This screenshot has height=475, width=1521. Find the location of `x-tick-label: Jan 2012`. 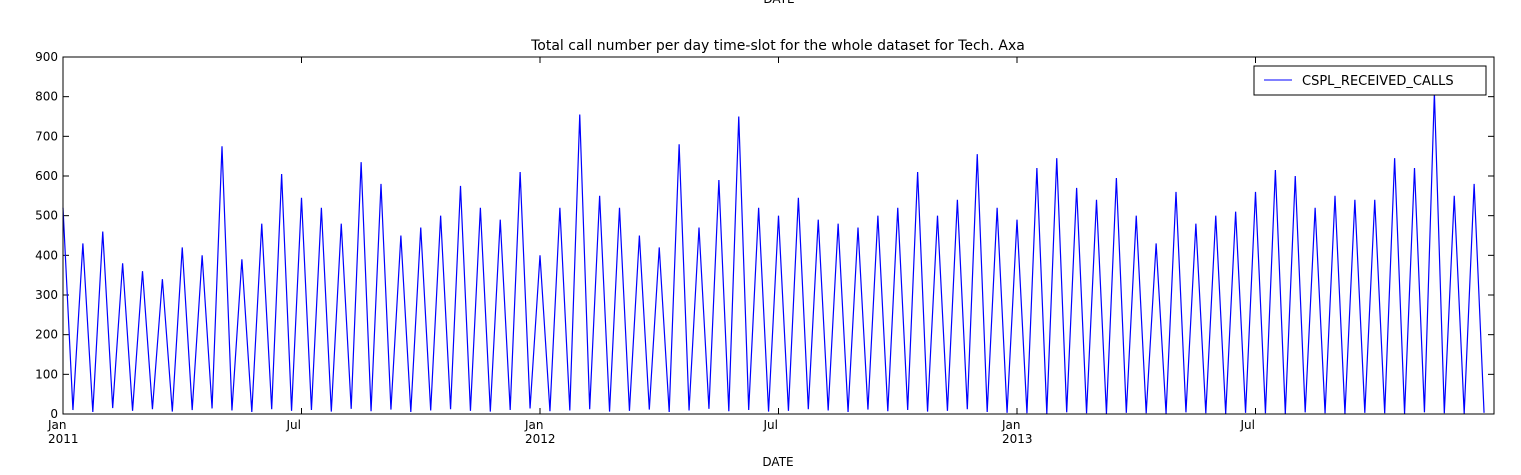

x-tick-label: Jan 2012 is located at coordinates (540, 432).